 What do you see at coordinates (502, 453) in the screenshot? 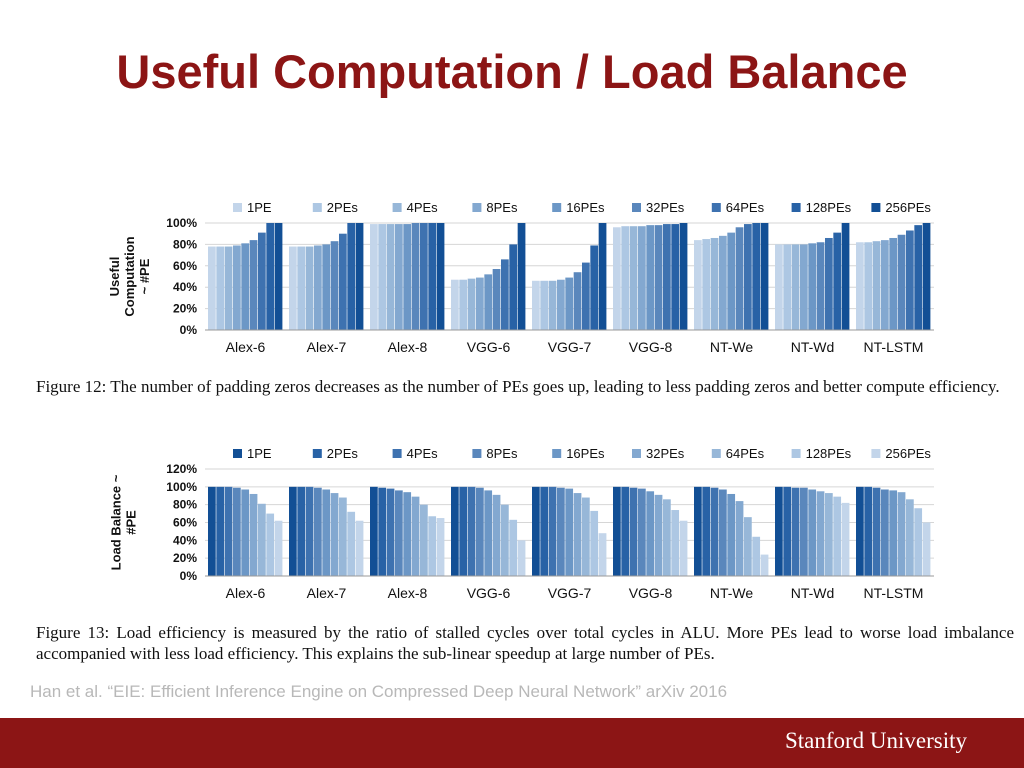
I see `legend-label: 8PEs` at bounding box center [502, 453].